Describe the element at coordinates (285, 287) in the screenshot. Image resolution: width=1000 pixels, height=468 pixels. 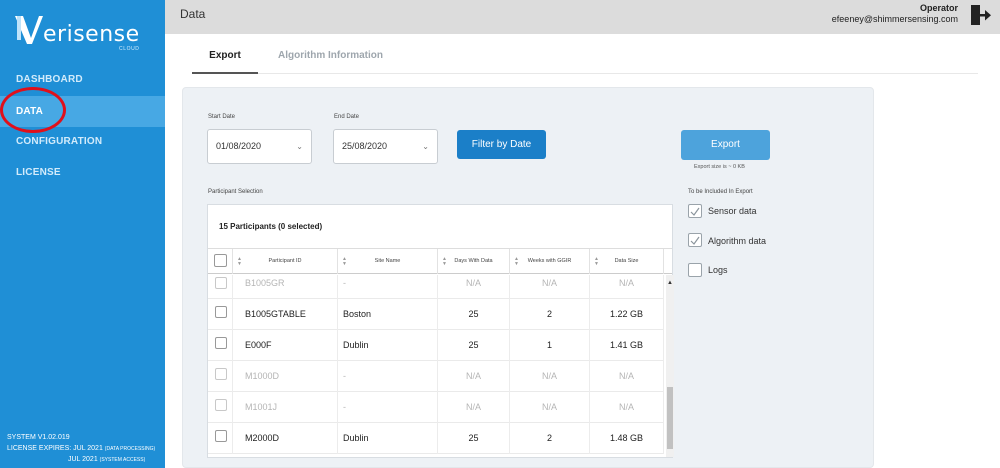
I see `participant-id: B1005GR` at that location.